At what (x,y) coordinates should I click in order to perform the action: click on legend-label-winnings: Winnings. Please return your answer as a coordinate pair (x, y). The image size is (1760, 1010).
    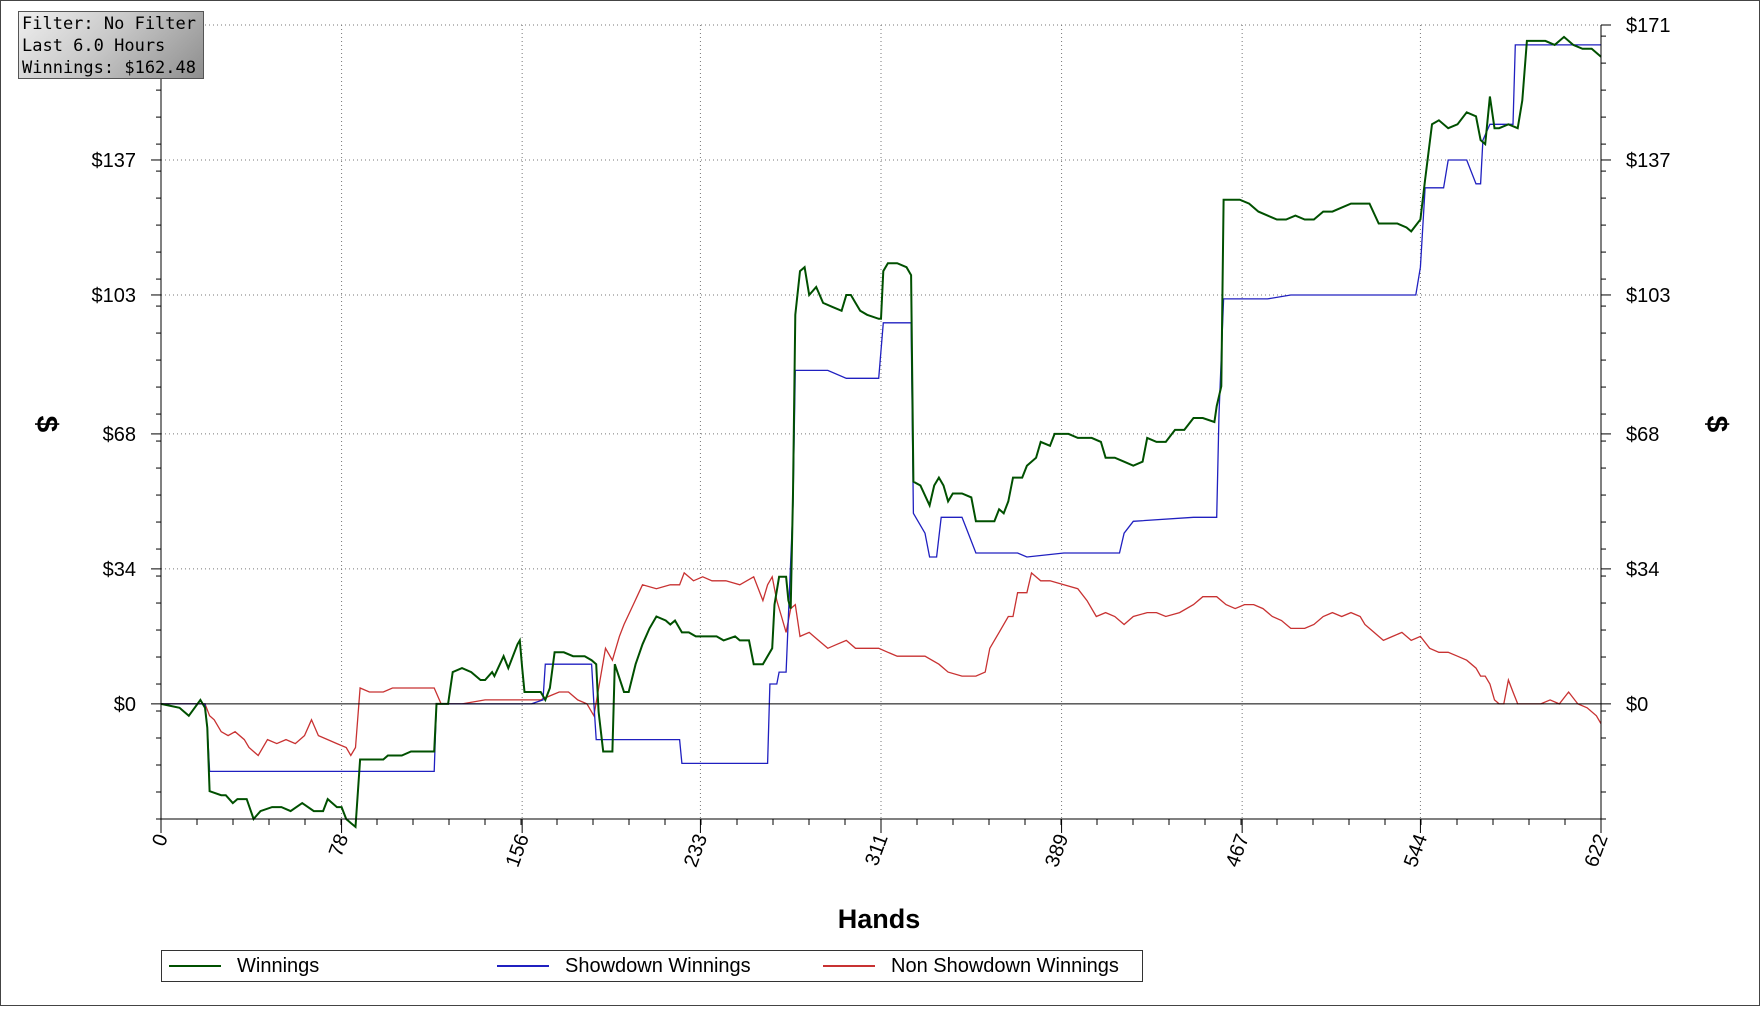
    Looking at the image, I should click on (278, 965).